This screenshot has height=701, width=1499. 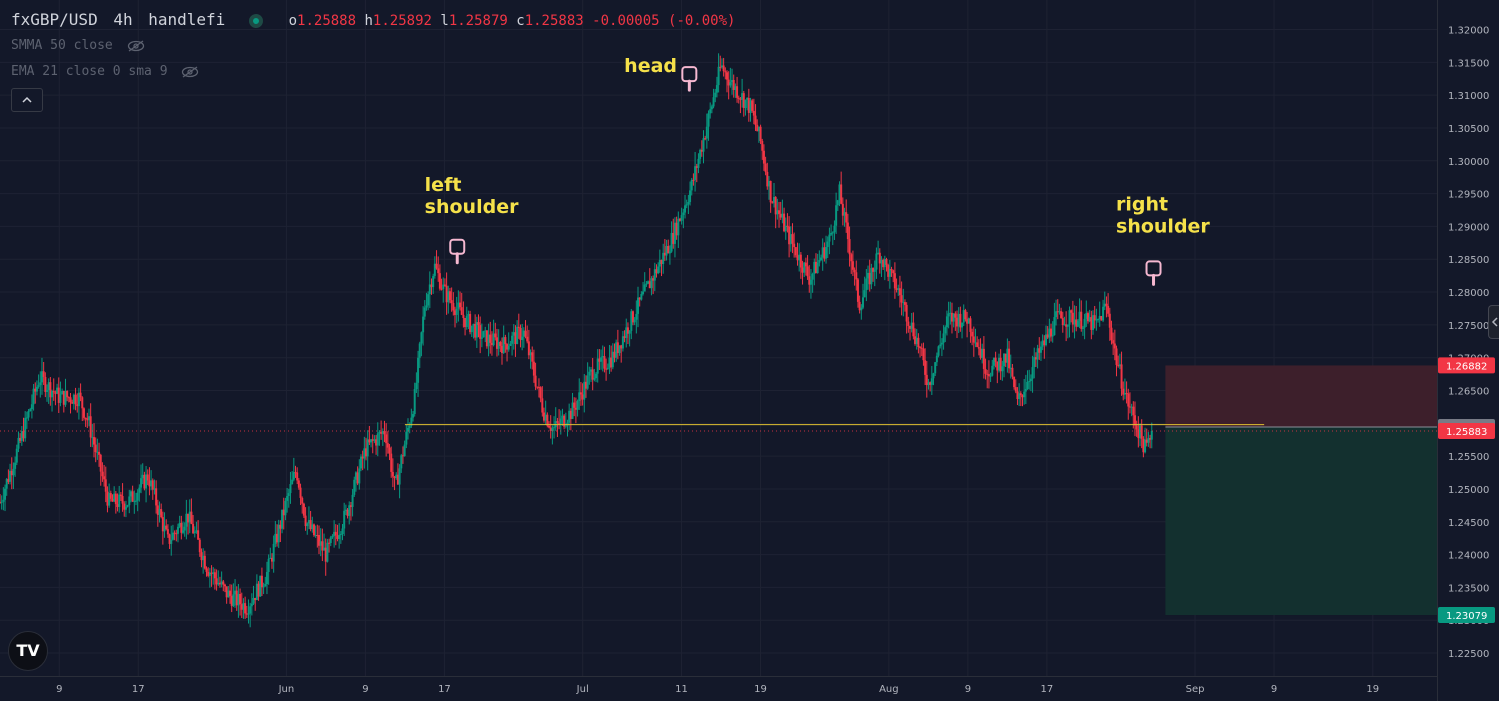 I want to click on time-axis: 9 17 Jun 9 17 Jul 11 19 Aug 9 17 Sep 9 19, so click(x=718, y=688).